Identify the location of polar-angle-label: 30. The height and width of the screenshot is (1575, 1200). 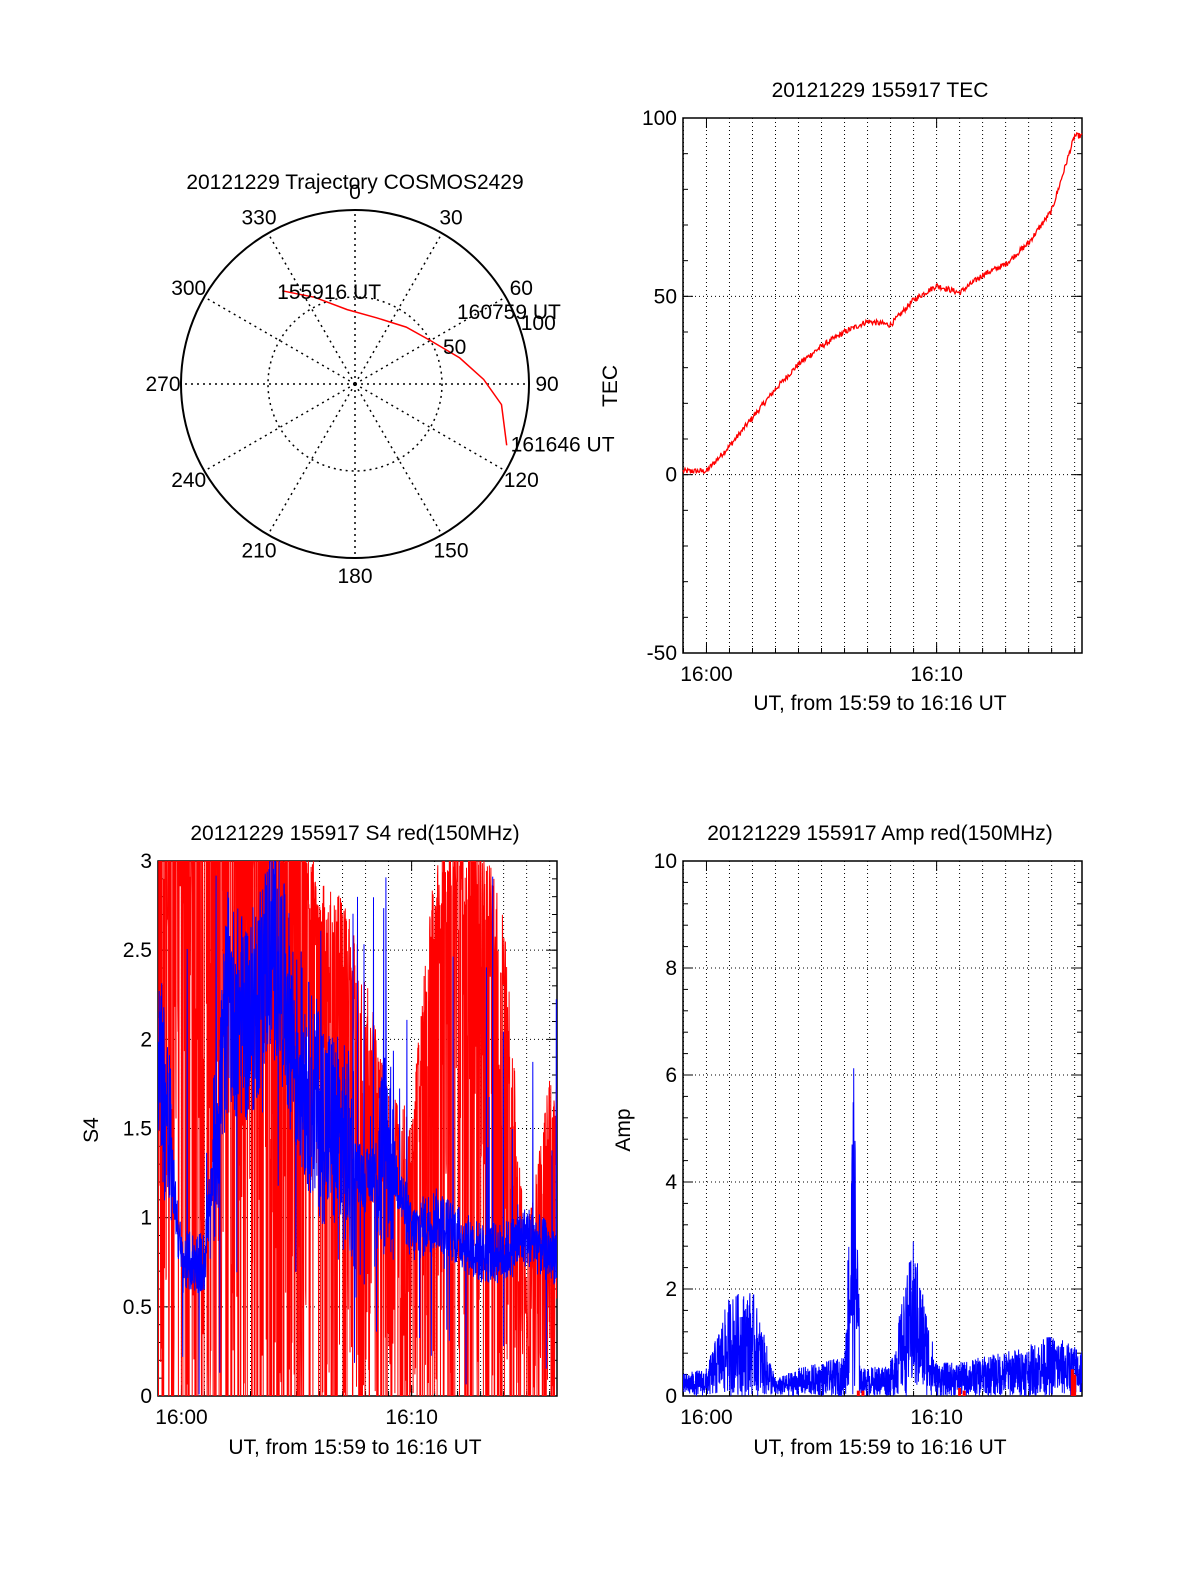
(450, 218).